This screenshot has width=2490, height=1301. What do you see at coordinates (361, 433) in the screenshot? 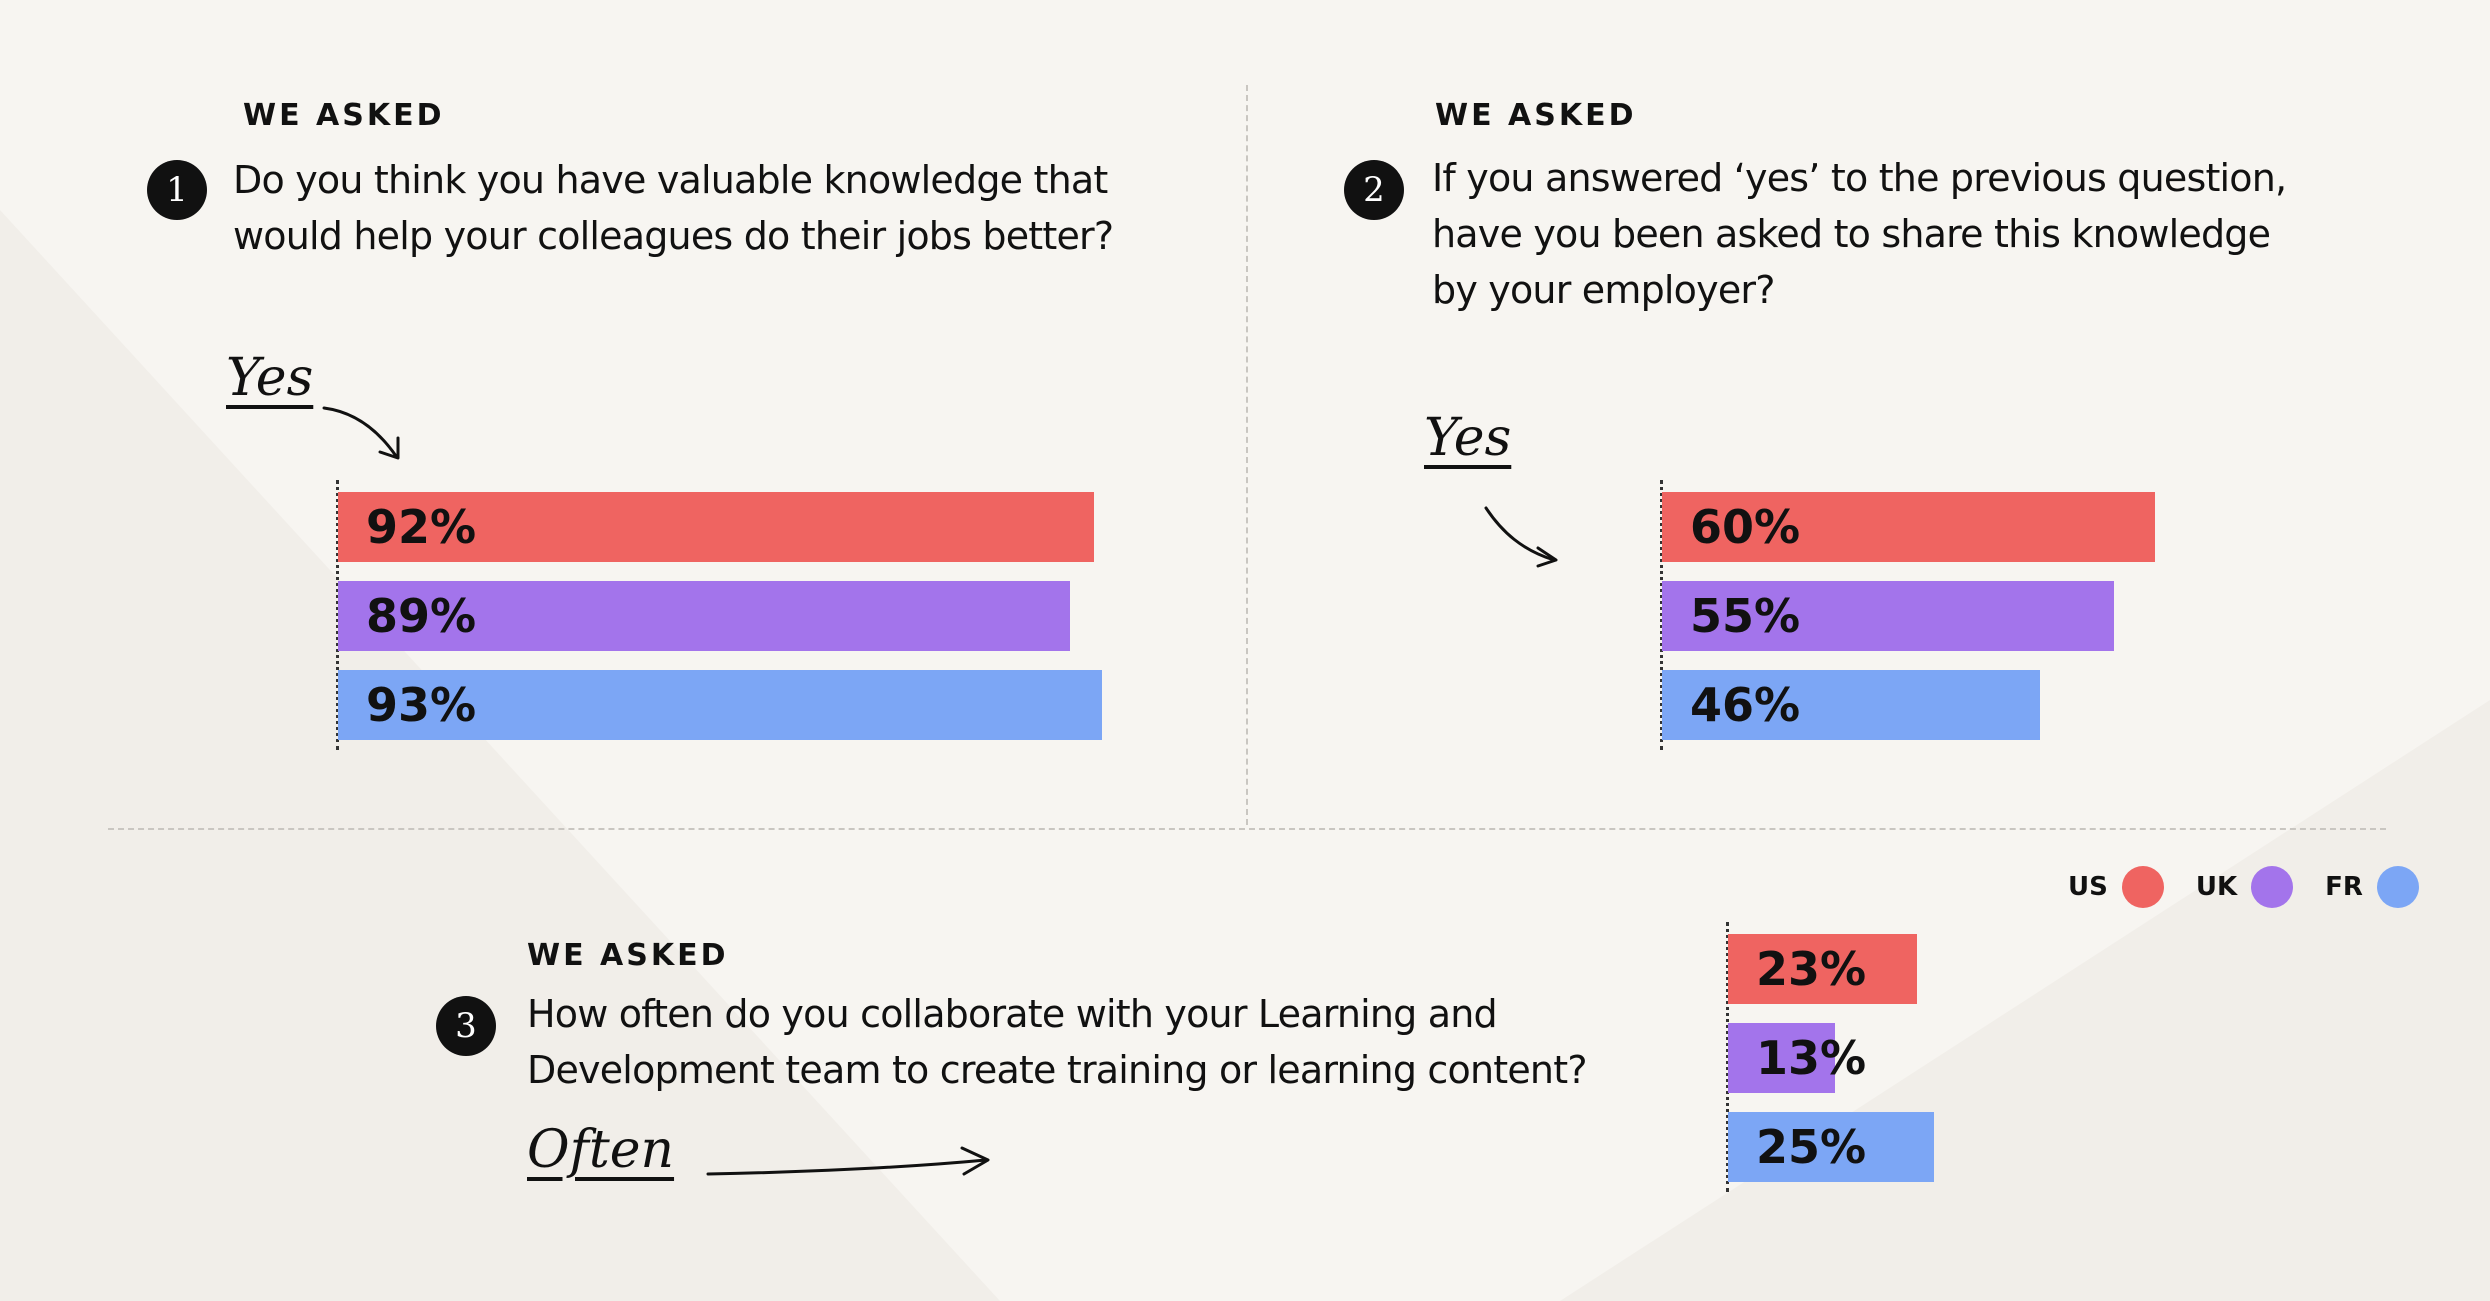
I see `q1-arrow-icon` at bounding box center [361, 433].